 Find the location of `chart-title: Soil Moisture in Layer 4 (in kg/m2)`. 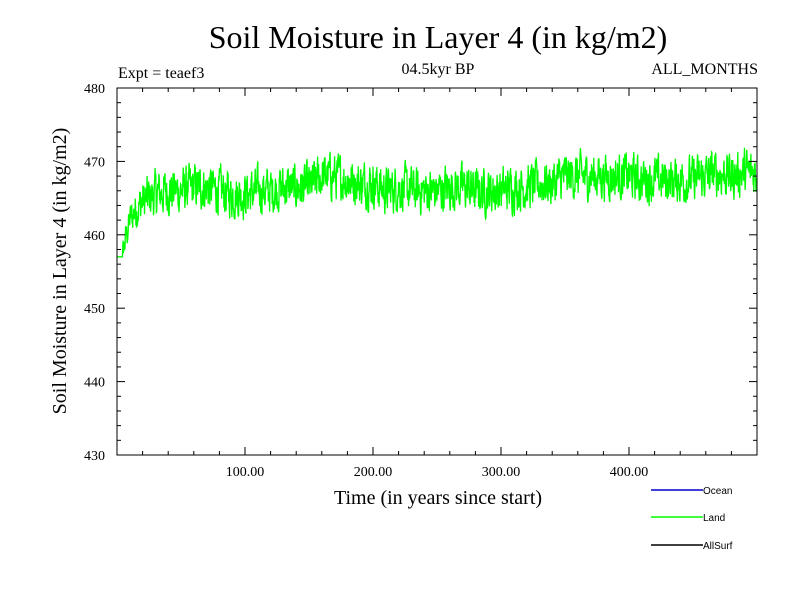

chart-title: Soil Moisture in Layer 4 (in kg/m2) is located at coordinates (438, 37).